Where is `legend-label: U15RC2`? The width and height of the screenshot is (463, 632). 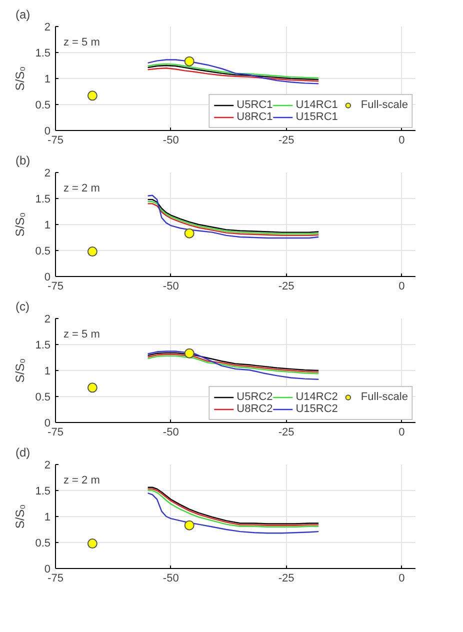 legend-label: U15RC2 is located at coordinates (317, 409).